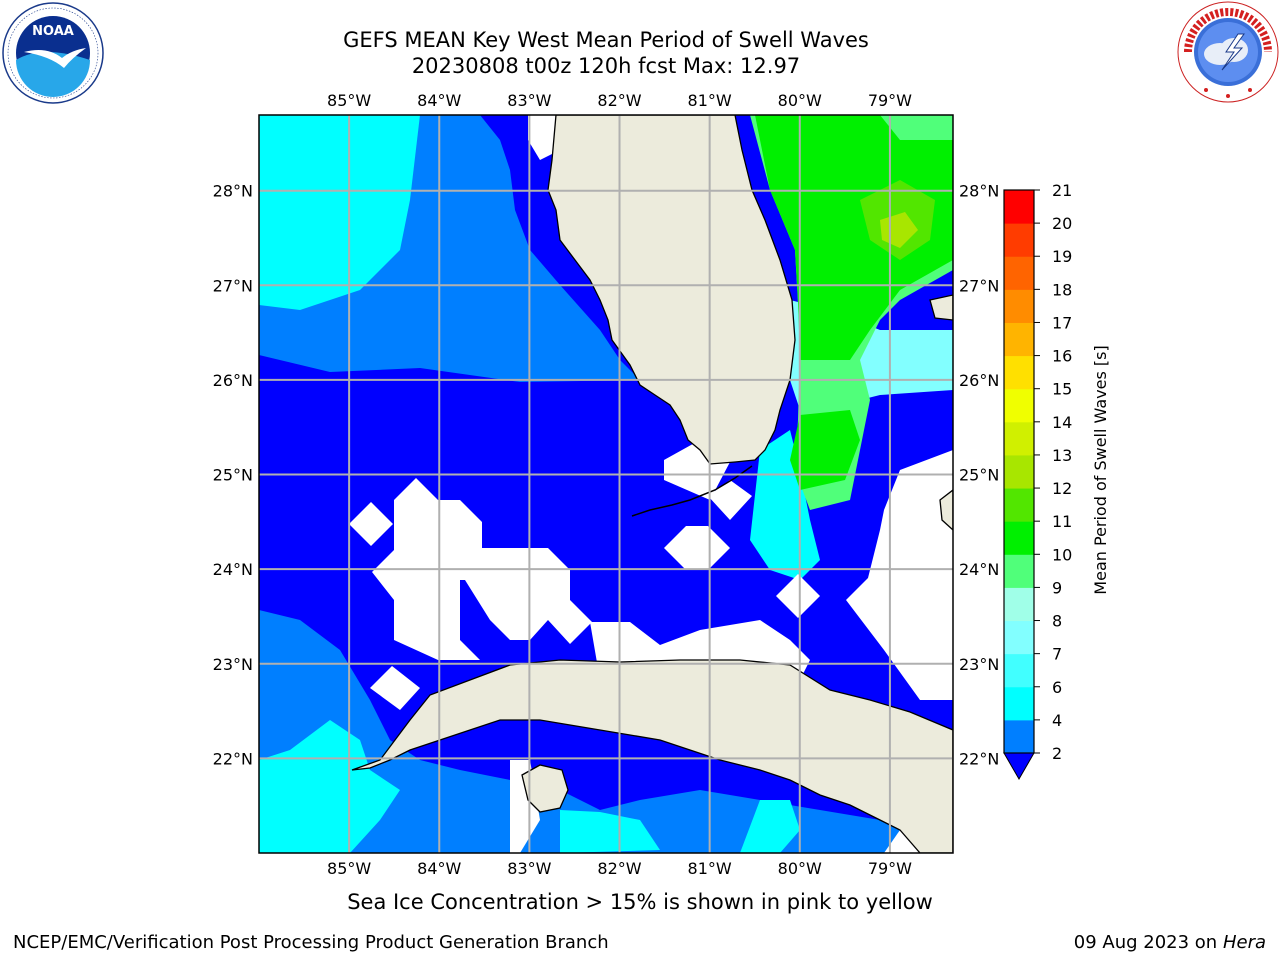  What do you see at coordinates (979, 475) in the screenshot?
I see `lat-label-right: 25°N` at bounding box center [979, 475].